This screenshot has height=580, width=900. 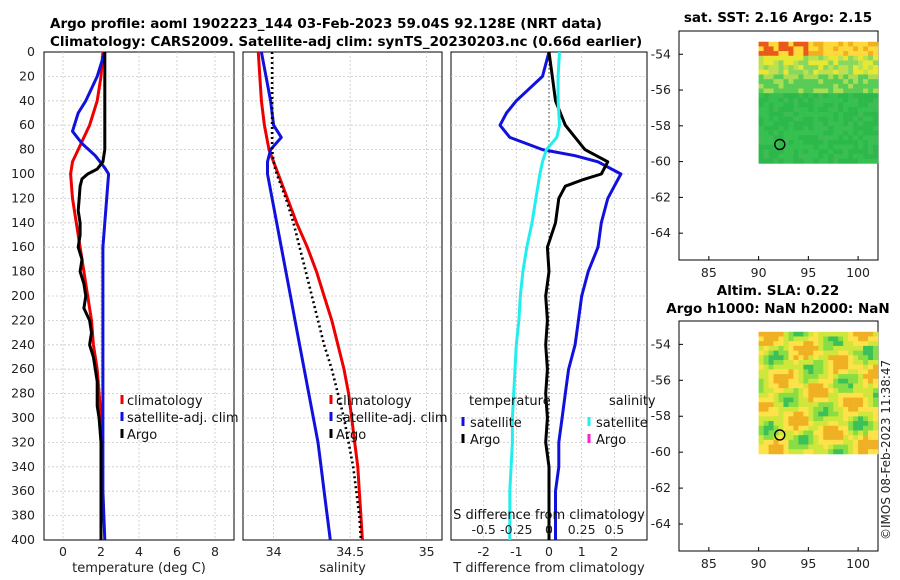 What do you see at coordinates (560, 295) in the screenshot?
I see `series-line-t-satellite` at bounding box center [560, 295].